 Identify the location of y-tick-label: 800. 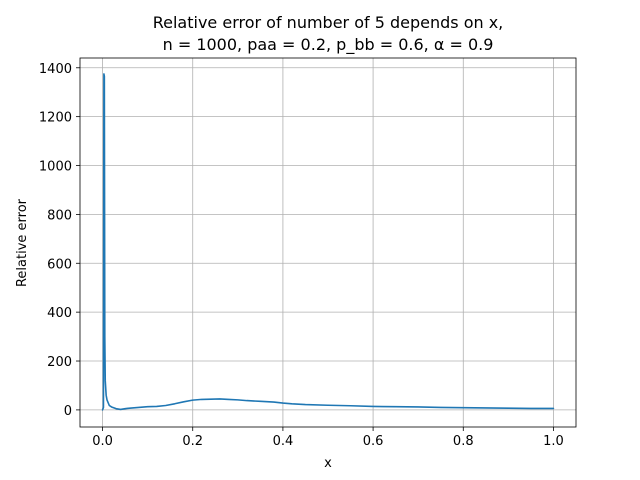
(59, 215).